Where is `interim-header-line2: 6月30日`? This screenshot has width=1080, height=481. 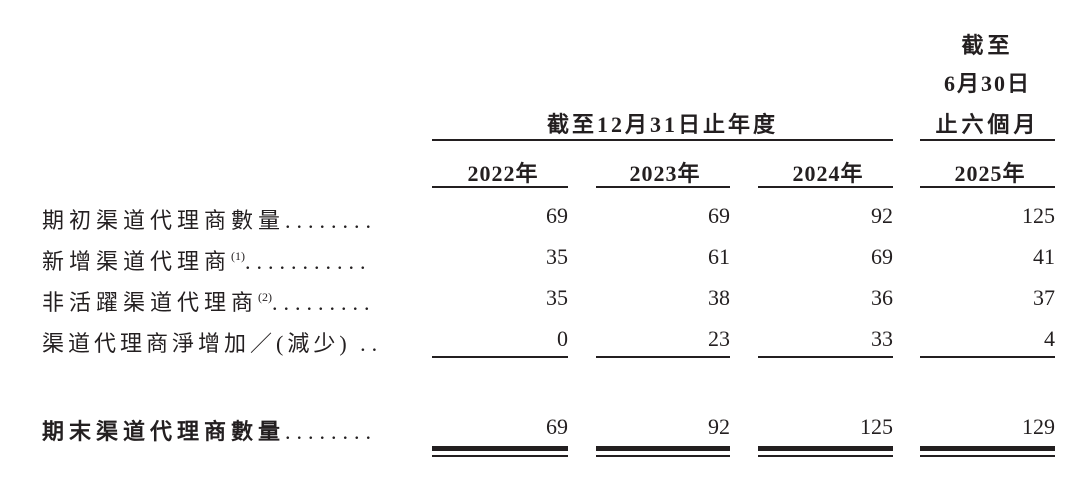
interim-header-line2: 6月30日 is located at coordinates (987, 83).